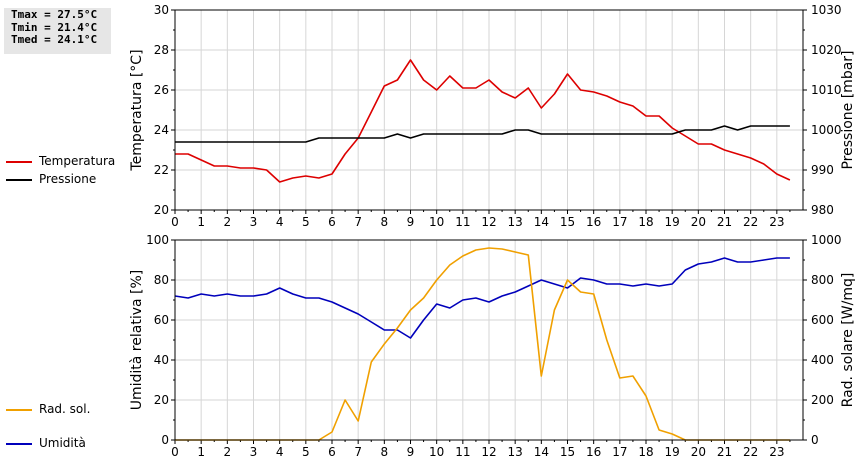  What do you see at coordinates (54, 14) in the screenshot?
I see `stat-tmax: Tmax = 27.5°C` at bounding box center [54, 14].